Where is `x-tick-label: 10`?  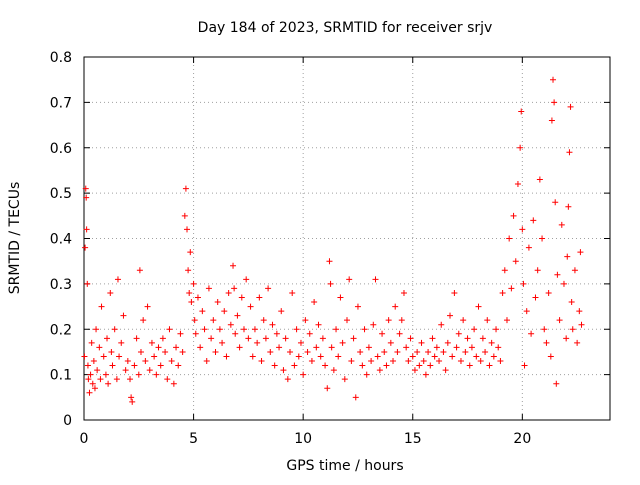
x-tick-label: 10 is located at coordinates (303, 439).